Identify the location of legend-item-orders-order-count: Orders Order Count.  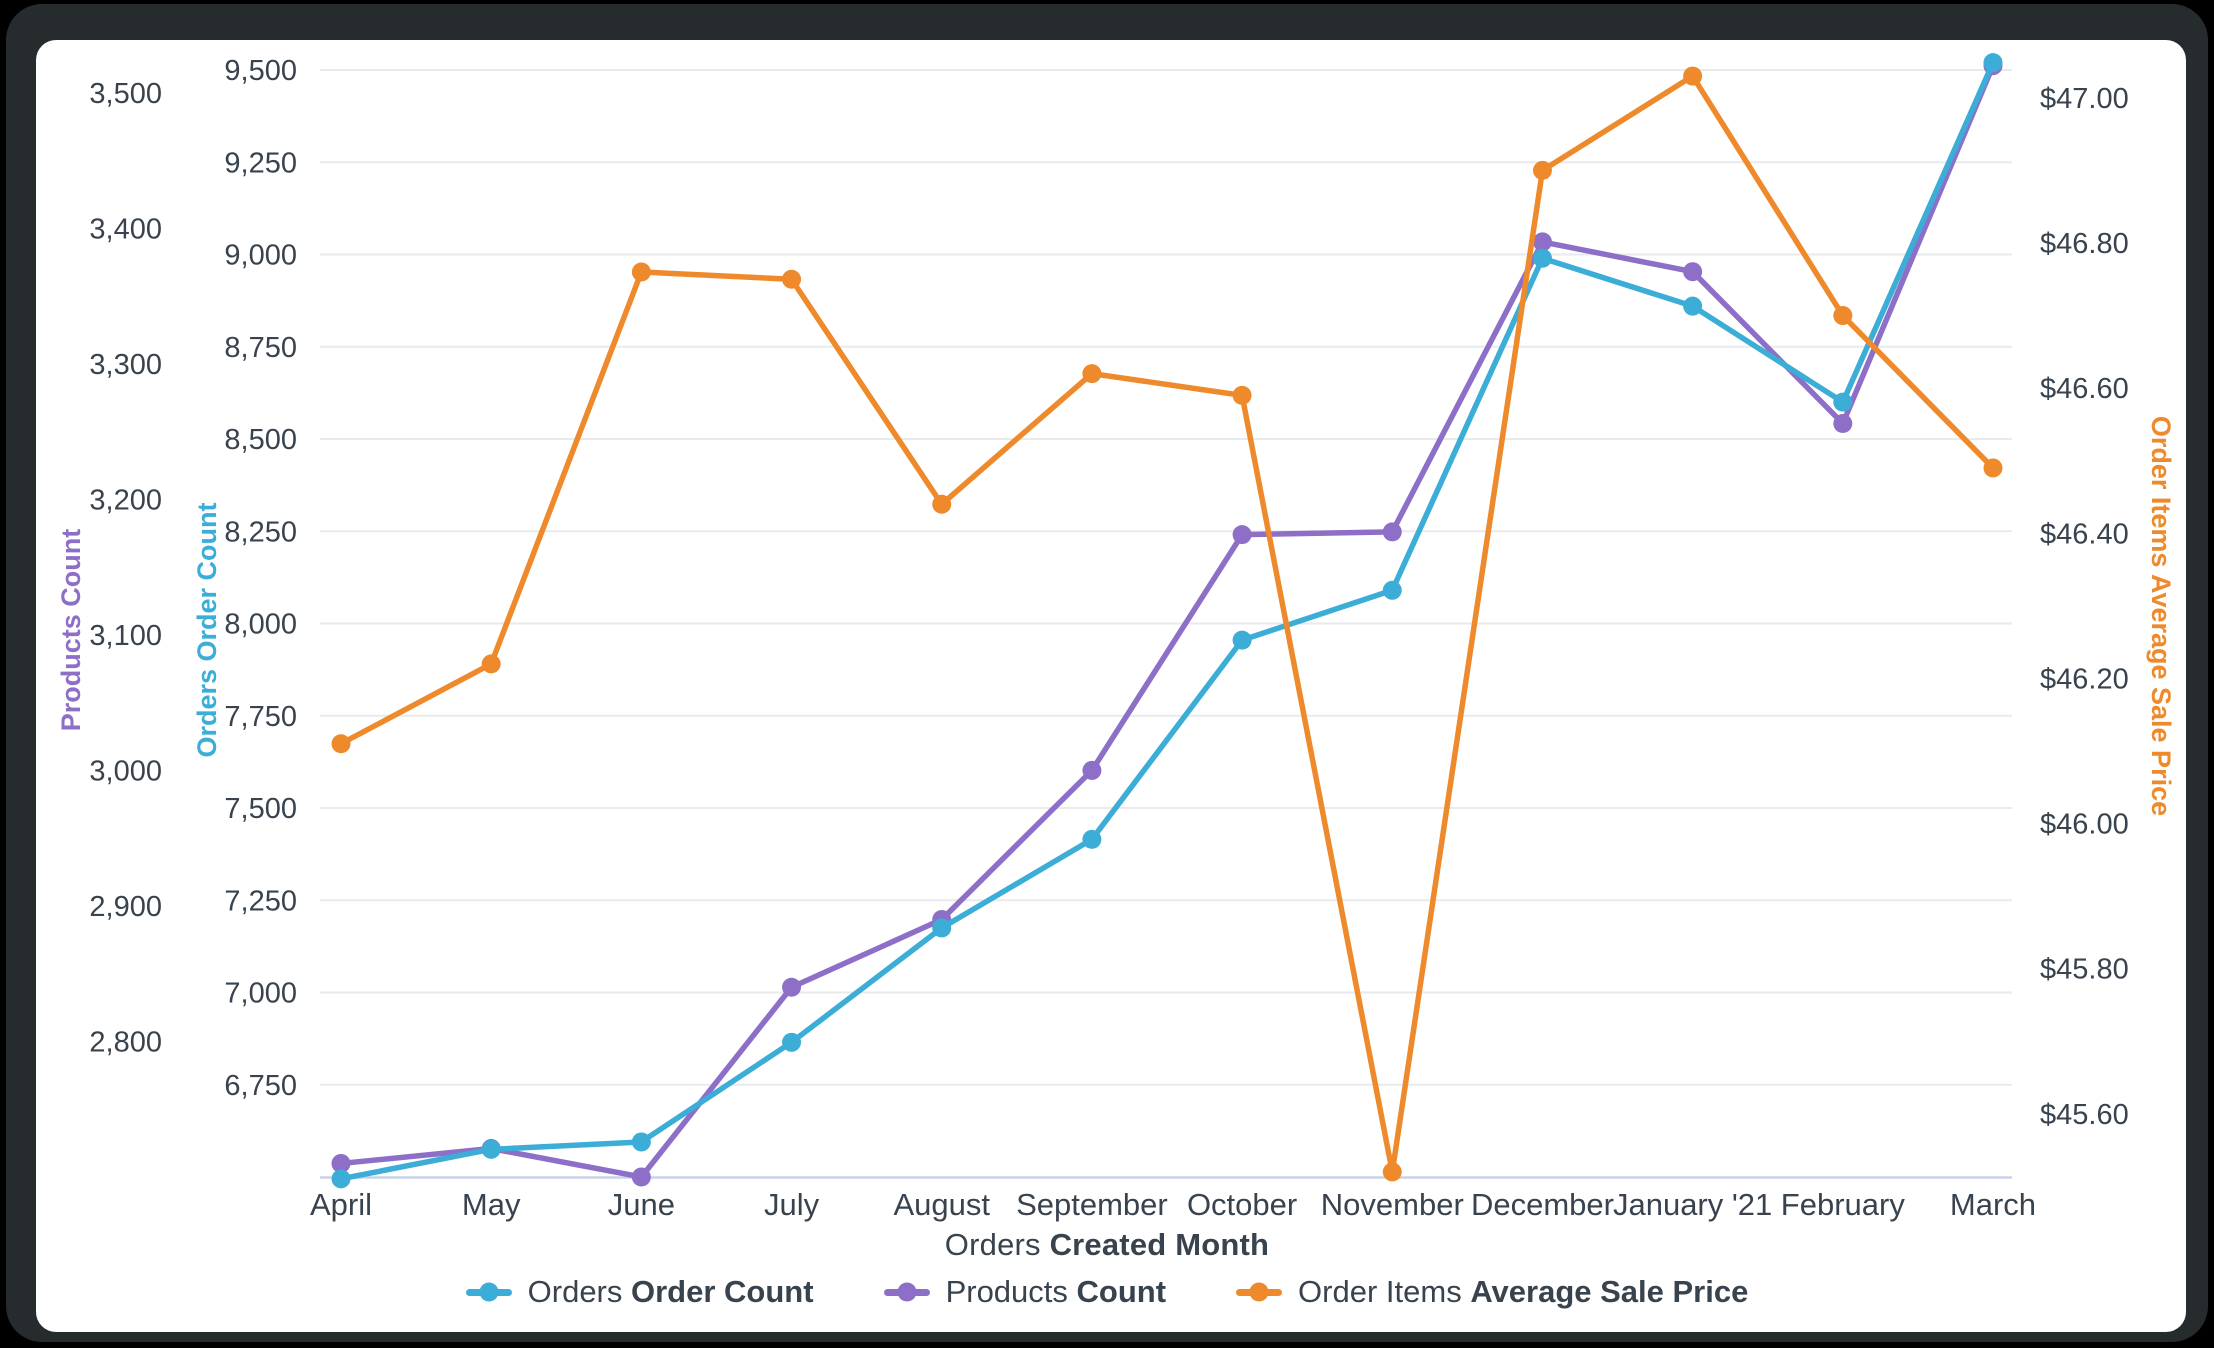
(639, 1292).